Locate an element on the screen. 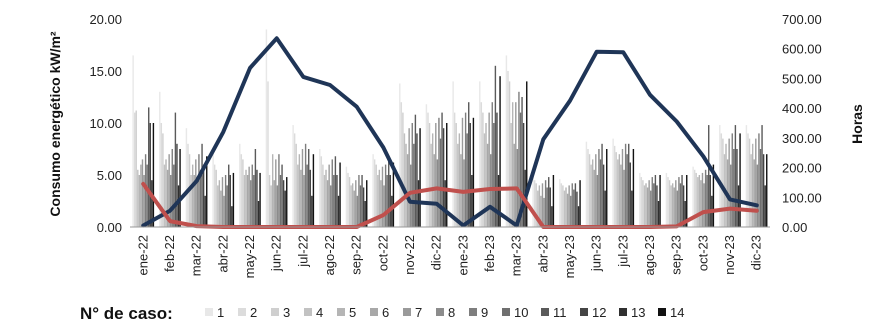 The width and height of the screenshot is (872, 325). legend-label: 7 is located at coordinates (418, 312).